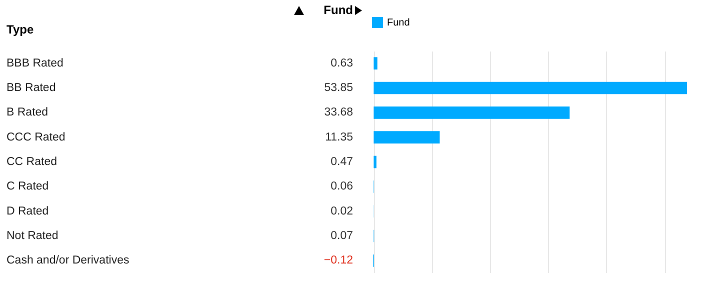 The image size is (702, 282). Describe the element at coordinates (36, 137) in the screenshot. I see `y-tick-label: CCC Rated` at that location.